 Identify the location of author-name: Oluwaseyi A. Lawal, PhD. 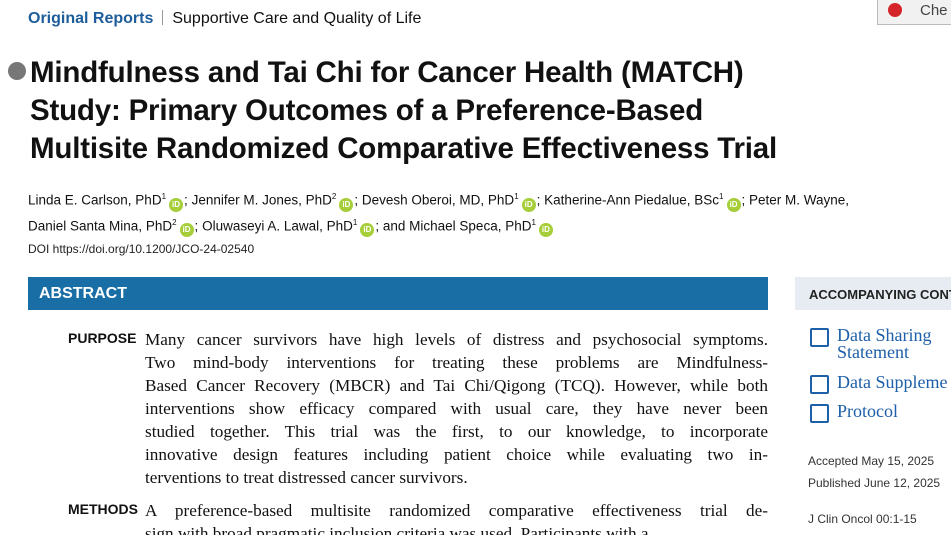
(277, 225).